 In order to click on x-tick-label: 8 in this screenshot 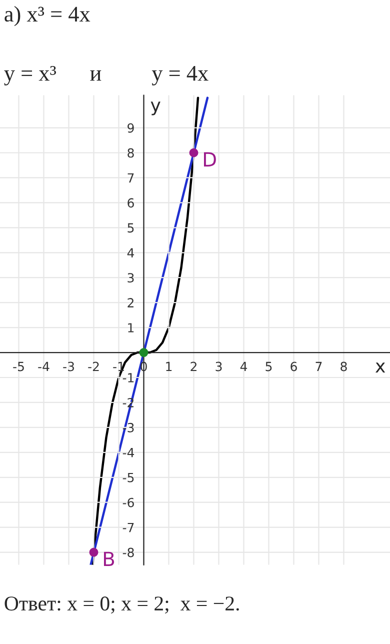, I will do `click(343, 367)`.